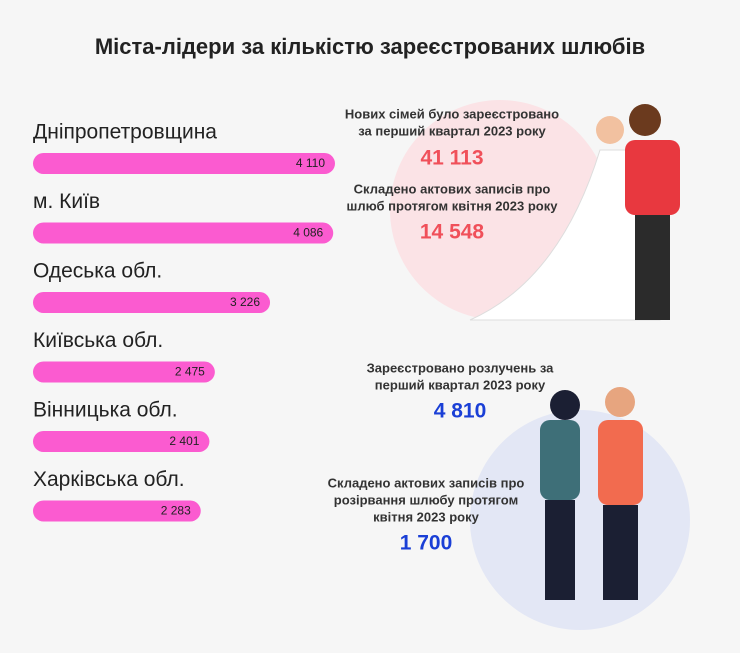  Describe the element at coordinates (310, 163) in the screenshot. I see `value-label: 4 110` at that location.